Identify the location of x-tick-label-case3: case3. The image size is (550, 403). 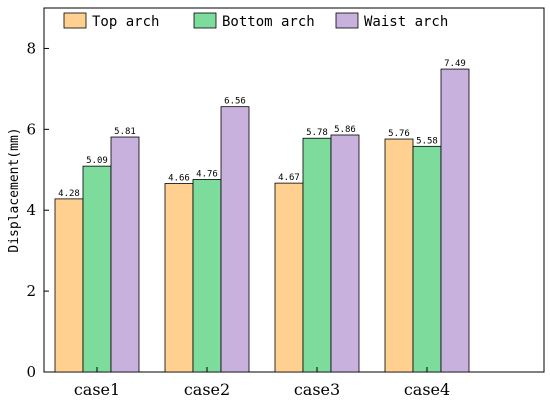
(317, 389).